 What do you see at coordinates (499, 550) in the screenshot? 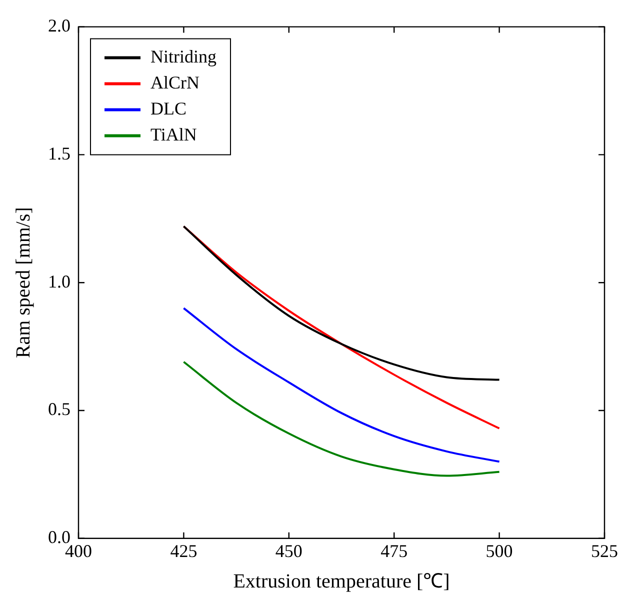
I see `x-tick-label: 500` at bounding box center [499, 550].